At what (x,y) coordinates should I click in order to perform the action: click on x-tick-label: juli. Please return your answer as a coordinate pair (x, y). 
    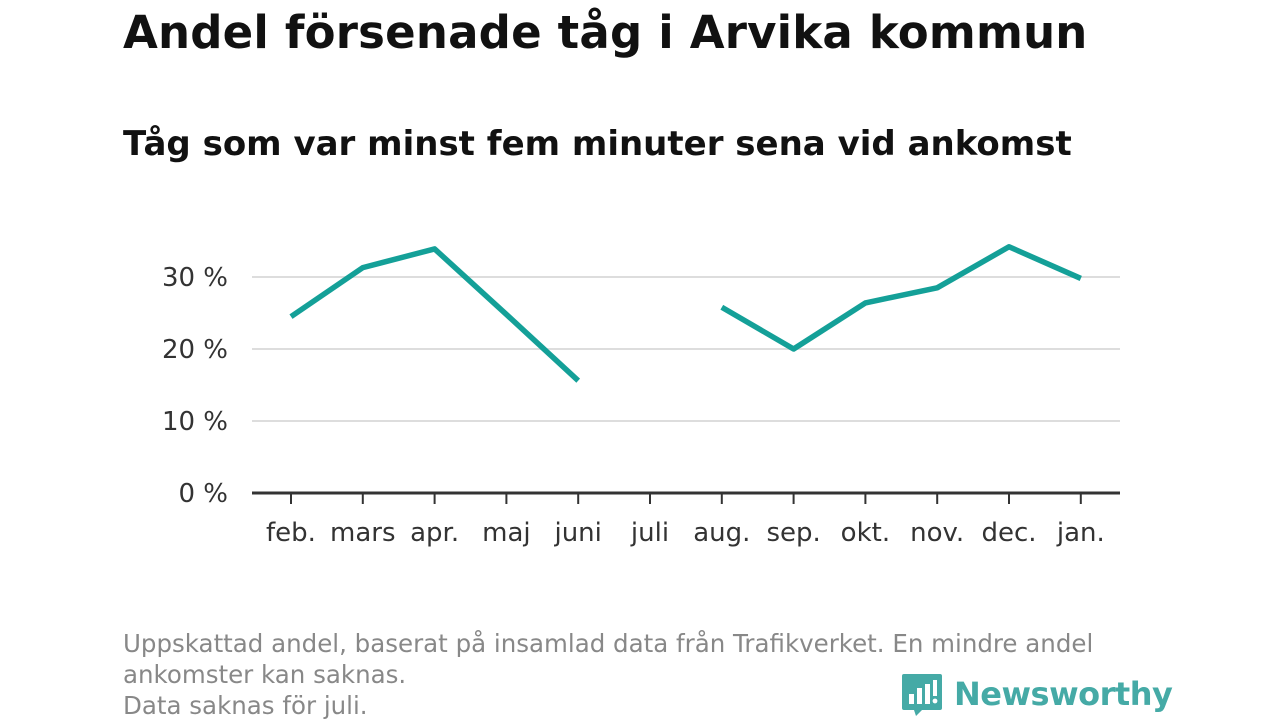
    Looking at the image, I should click on (649, 533).